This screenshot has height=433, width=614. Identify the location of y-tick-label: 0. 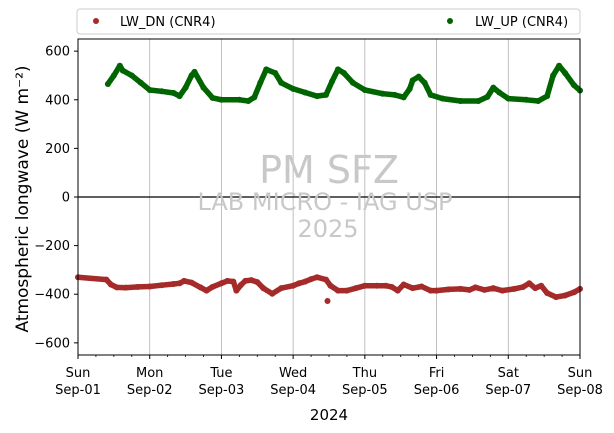
(66, 198).